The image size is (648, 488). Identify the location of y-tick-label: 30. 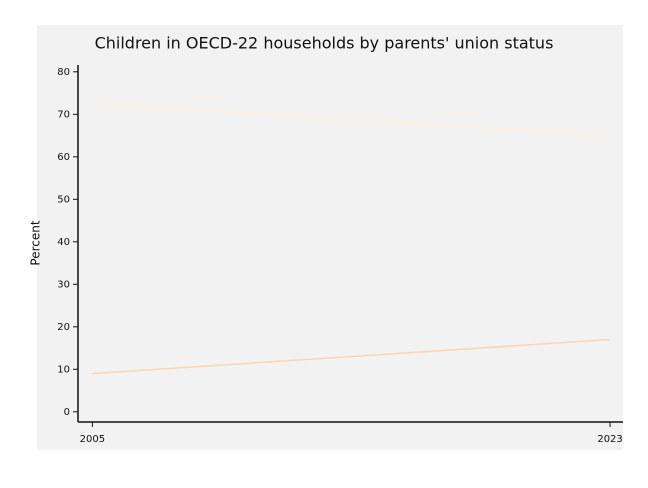
(63, 284).